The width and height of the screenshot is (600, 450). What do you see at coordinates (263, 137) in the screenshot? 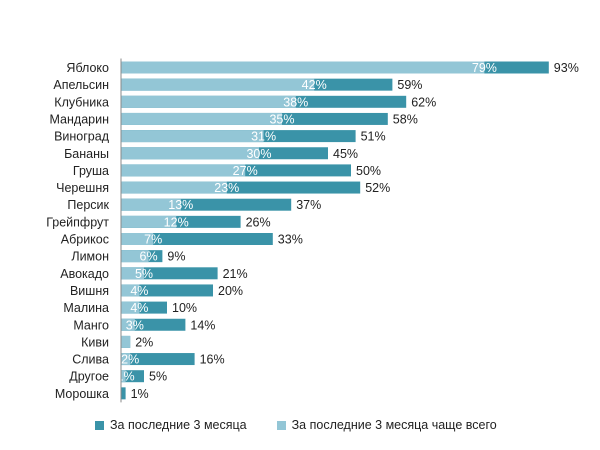
I see `data-label-most-often: 31%` at bounding box center [263, 137].